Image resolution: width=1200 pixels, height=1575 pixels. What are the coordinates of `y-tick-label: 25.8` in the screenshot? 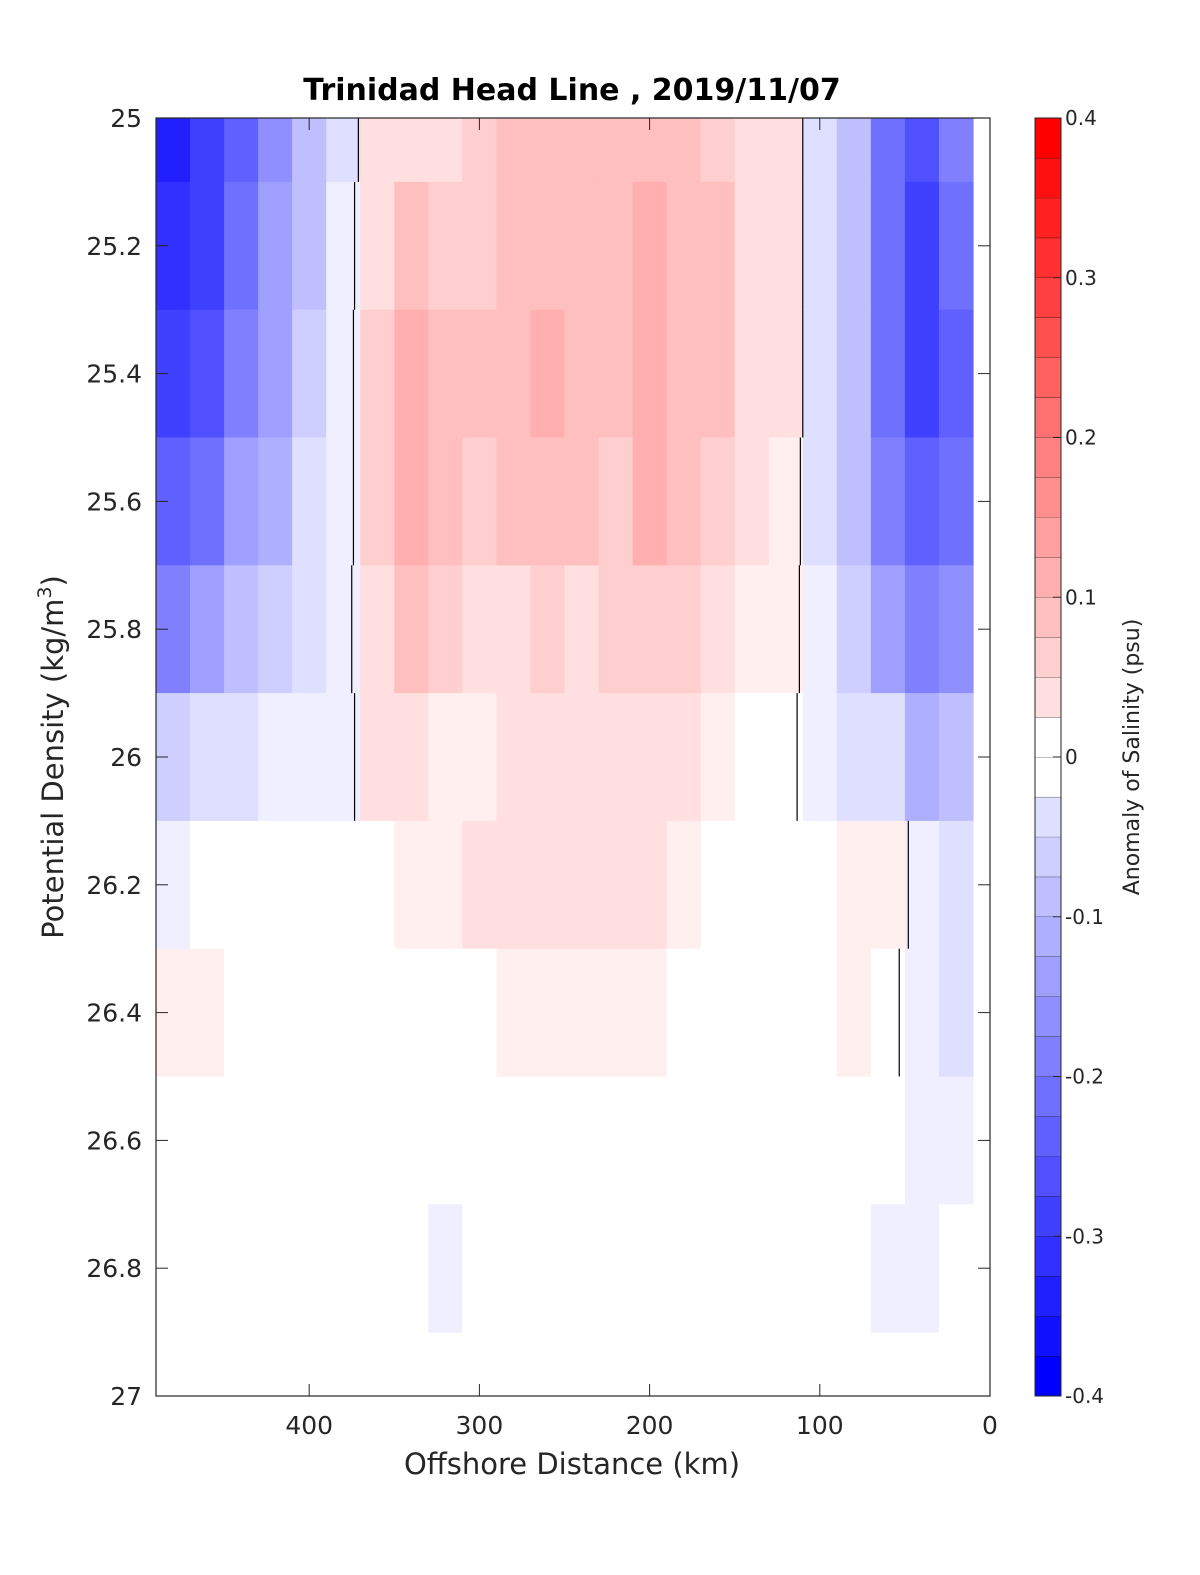 It's located at (114, 629).